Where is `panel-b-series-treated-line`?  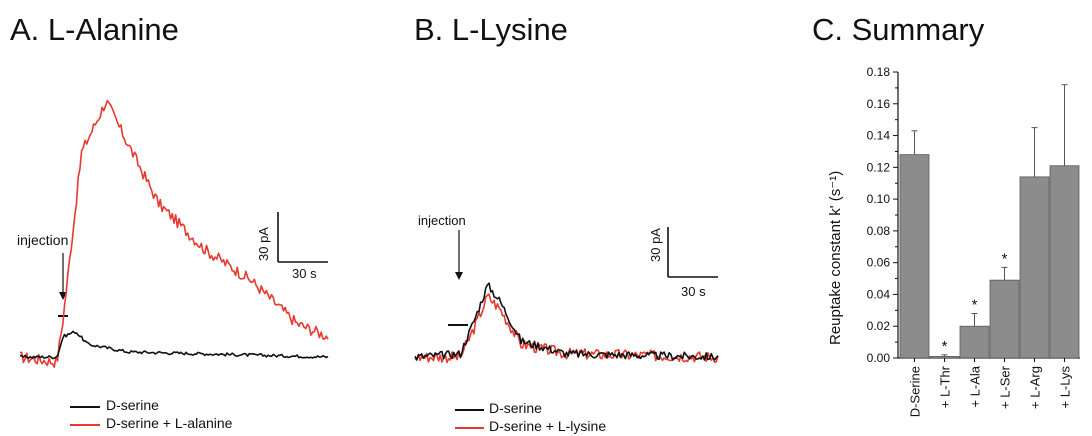 panel-b-series-treated-line is located at coordinates (566, 328).